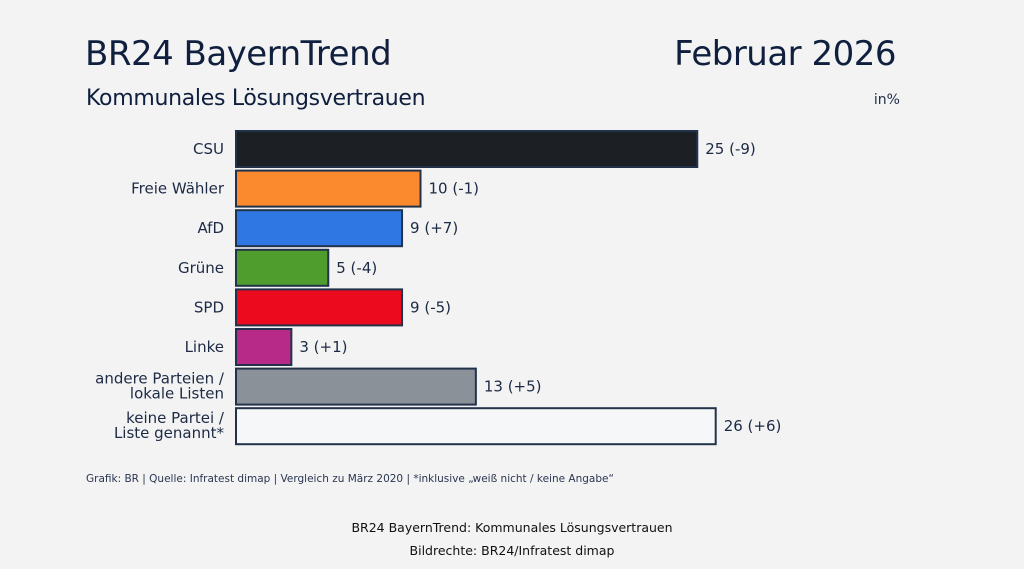  I want to click on chart-title: BR24 BayernTrend, so click(238, 54).